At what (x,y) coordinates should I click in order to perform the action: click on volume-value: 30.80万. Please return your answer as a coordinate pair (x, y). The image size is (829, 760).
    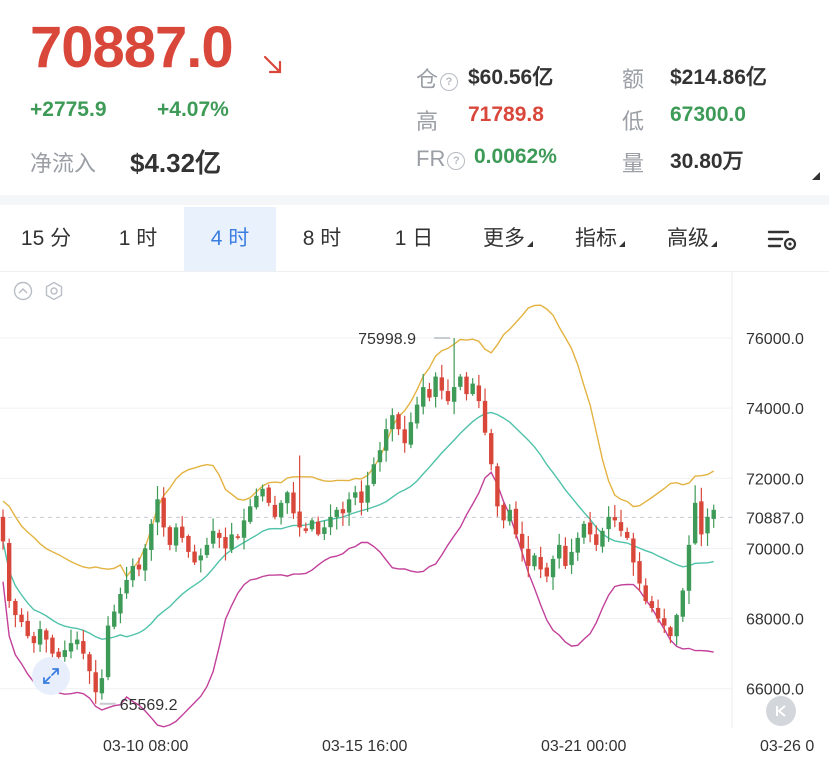
    Looking at the image, I should click on (707, 161).